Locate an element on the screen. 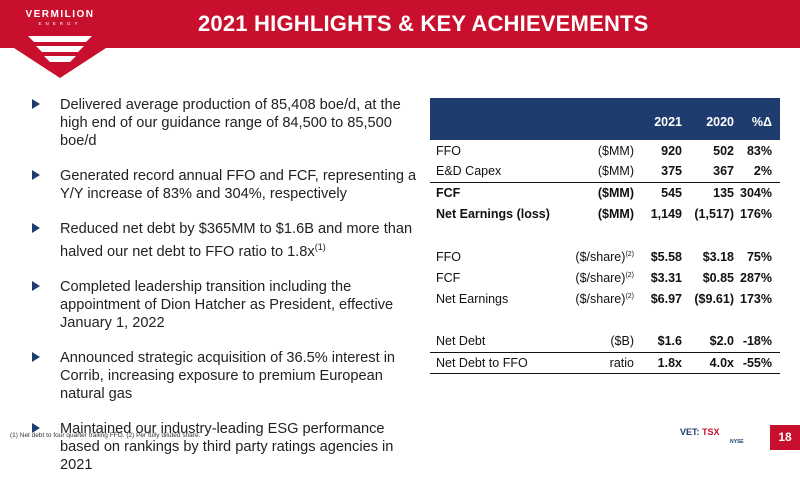 The width and height of the screenshot is (800, 491). title-bar: 2021 HIGHLIGHTS & KEY ACHIEVEMENTS is located at coordinates (400, 24).